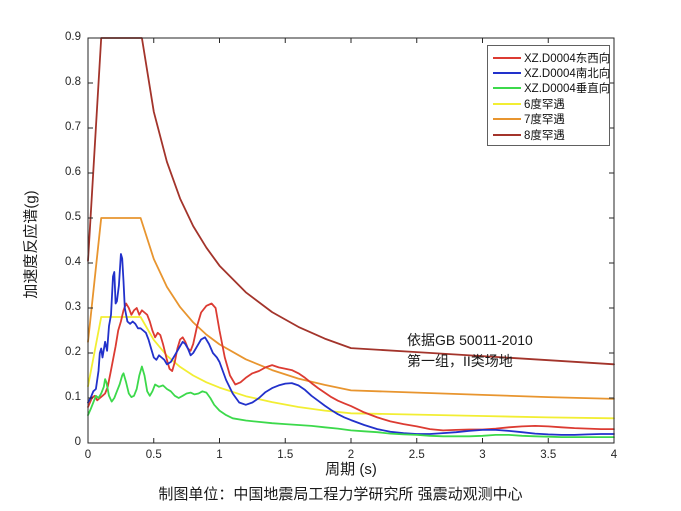  What do you see at coordinates (544, 120) in the screenshot?
I see `legend-item-label: 7度罕遇` at bounding box center [544, 120].